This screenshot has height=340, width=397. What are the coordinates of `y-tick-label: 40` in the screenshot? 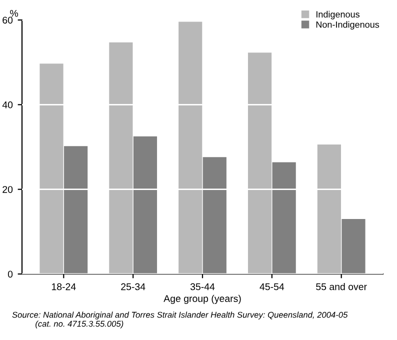 It's located at (7, 104).